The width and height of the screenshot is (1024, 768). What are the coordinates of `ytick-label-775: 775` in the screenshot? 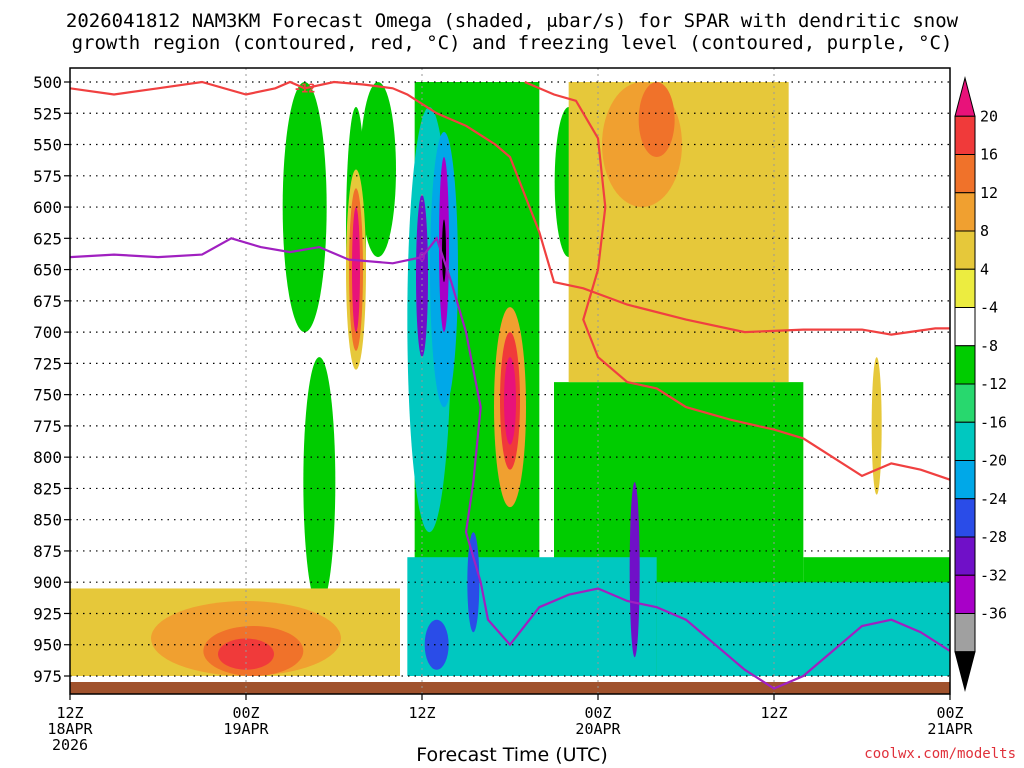 It's located at (47, 426).